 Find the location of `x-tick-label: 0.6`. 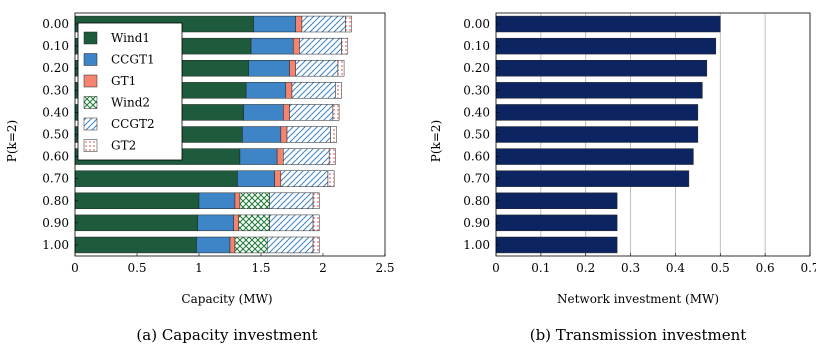

x-tick-label: 0.6 is located at coordinates (765, 268).